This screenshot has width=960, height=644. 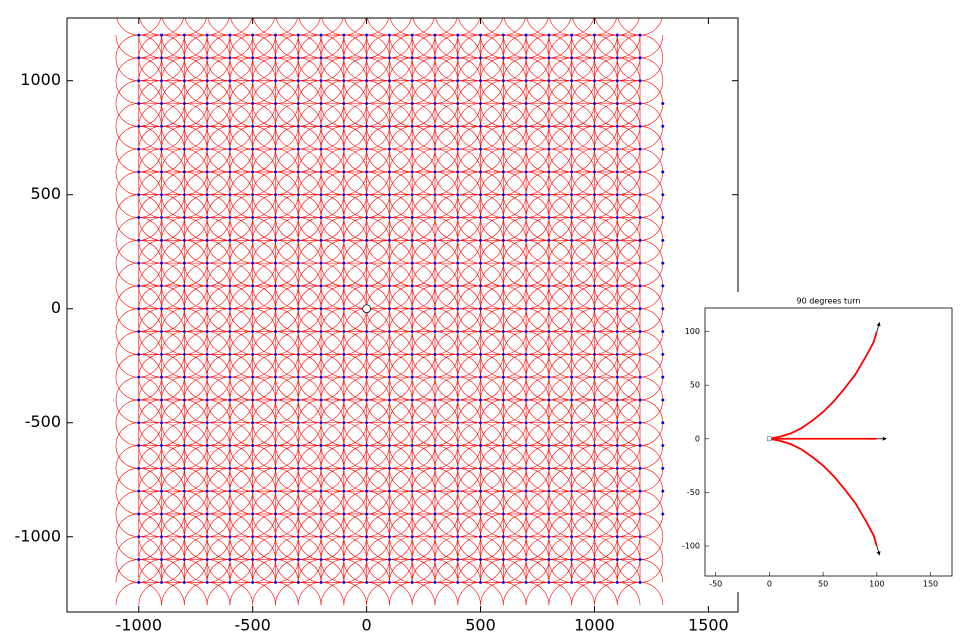 What do you see at coordinates (715, 584) in the screenshot?
I see `x-tick-label: -50` at bounding box center [715, 584].